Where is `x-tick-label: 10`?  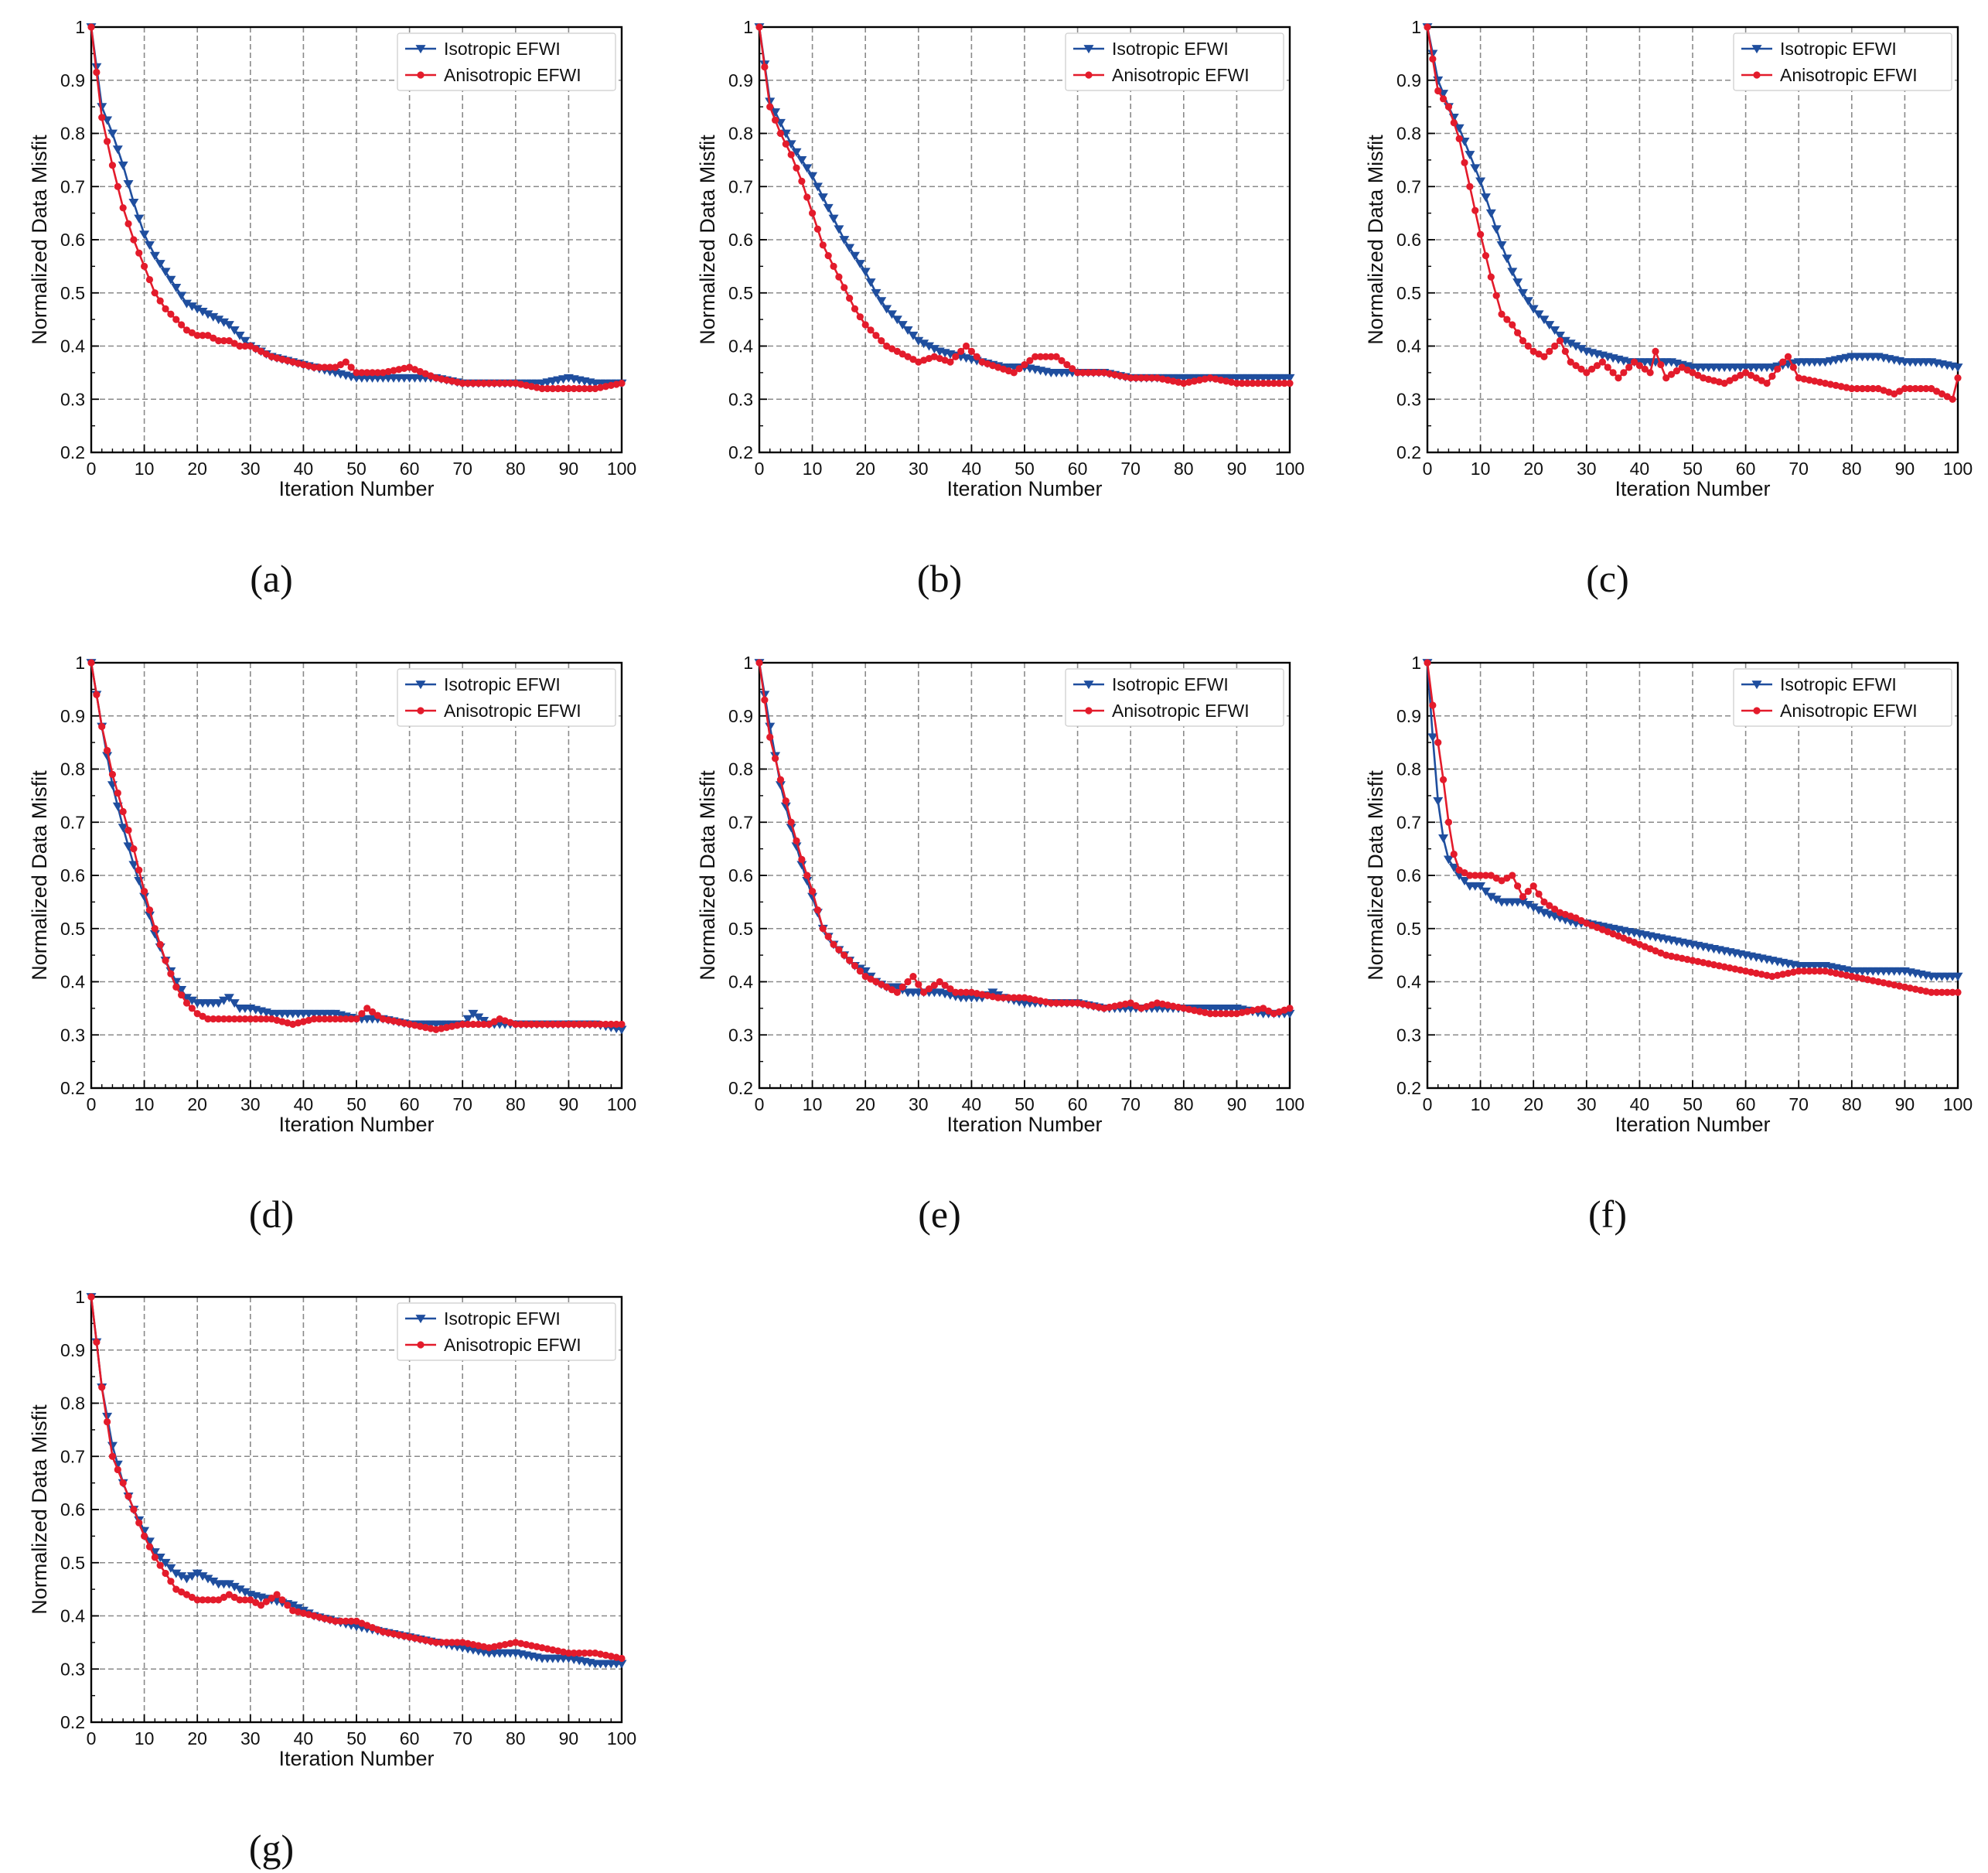 x-tick-label: 10 is located at coordinates (1481, 1104).